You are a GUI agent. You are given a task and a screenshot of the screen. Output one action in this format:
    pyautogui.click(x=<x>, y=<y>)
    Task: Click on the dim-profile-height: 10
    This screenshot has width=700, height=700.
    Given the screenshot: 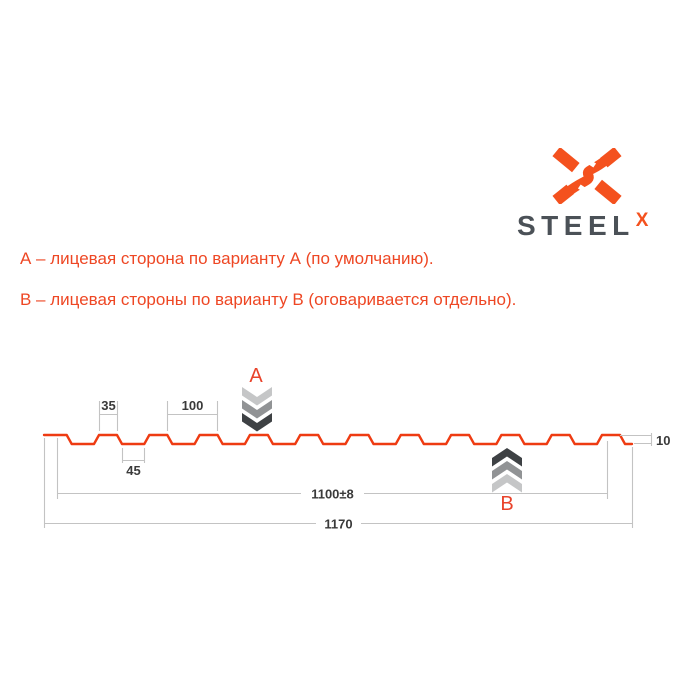 What is the action you would take?
    pyautogui.click(x=645, y=440)
    